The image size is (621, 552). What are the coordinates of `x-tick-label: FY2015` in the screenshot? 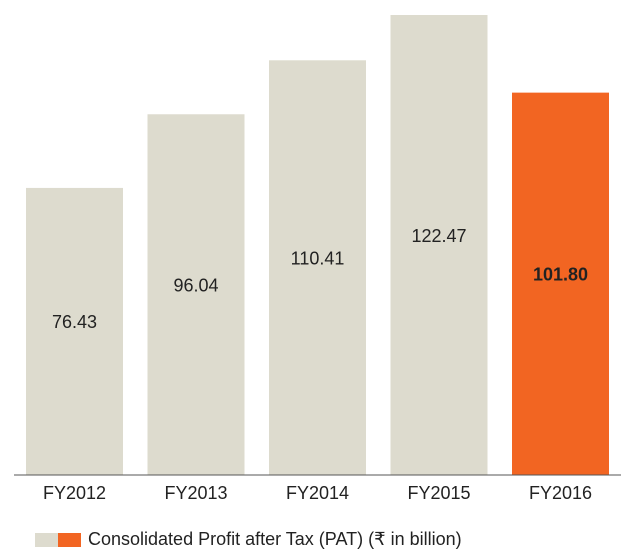 It's located at (438, 493).